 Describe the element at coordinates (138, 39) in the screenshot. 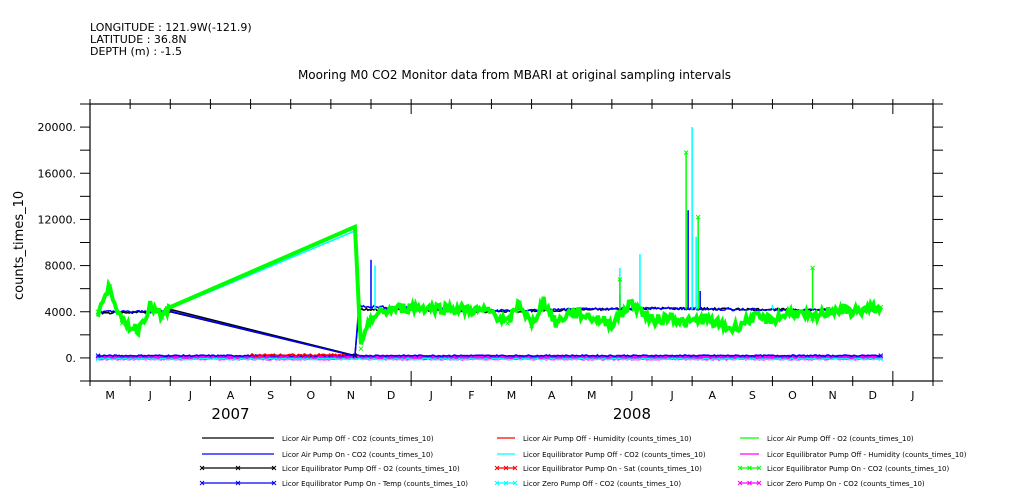

I see `latitude-label: LATITUDE : 36.8N` at that location.